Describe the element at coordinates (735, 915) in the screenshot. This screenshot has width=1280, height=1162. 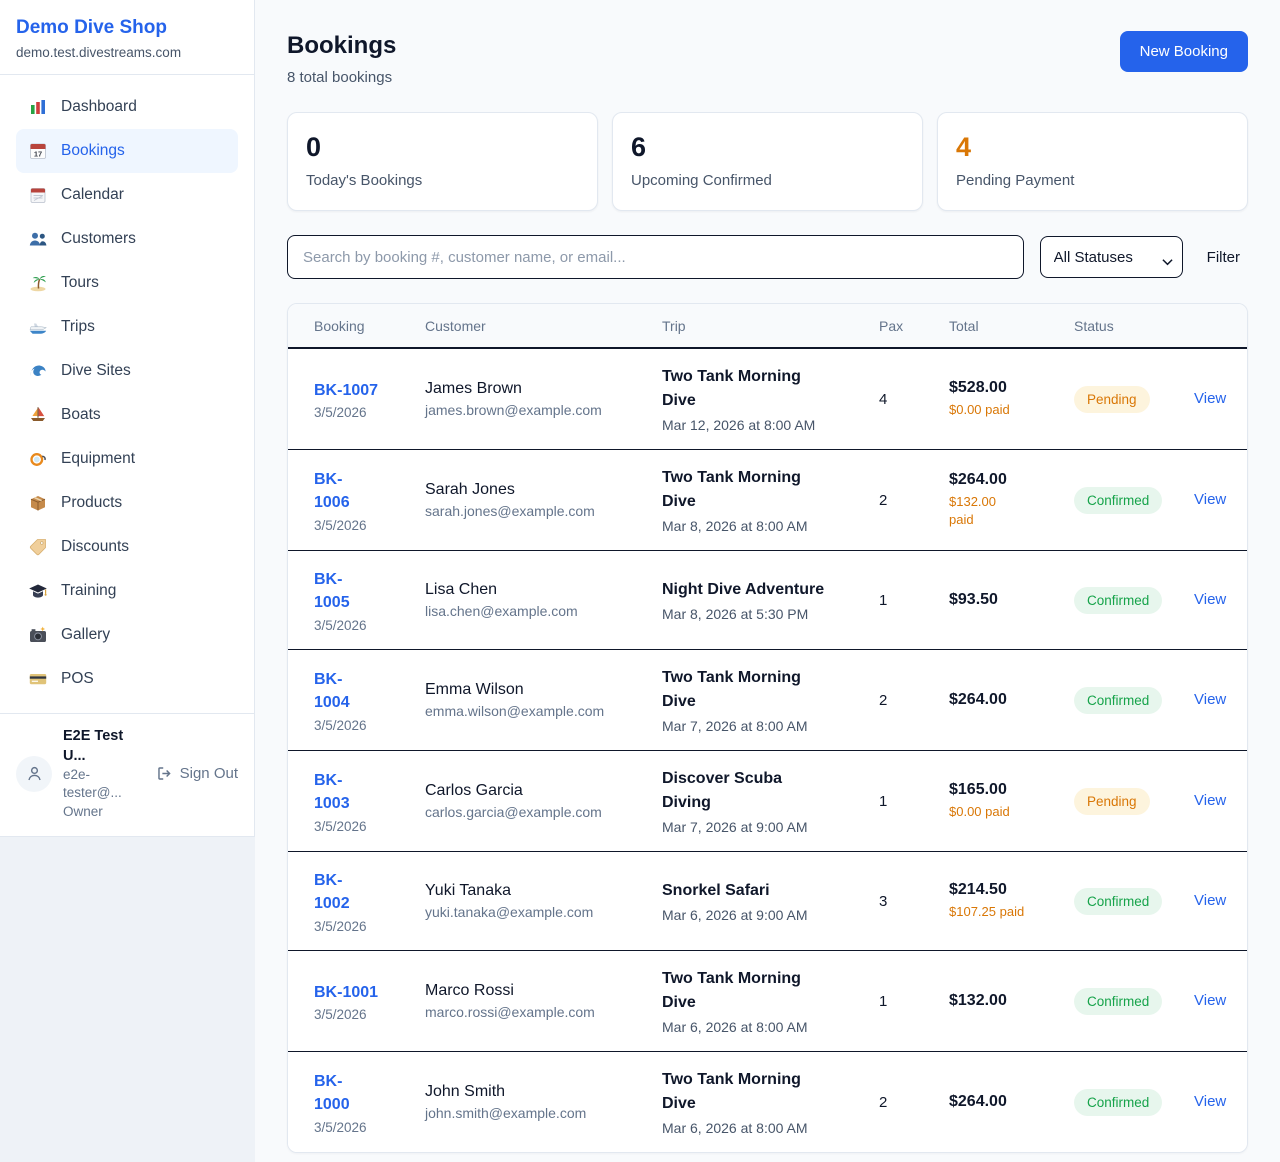
I see `trip-datetime: Mar 6, 2026 at 9:00 AM` at that location.